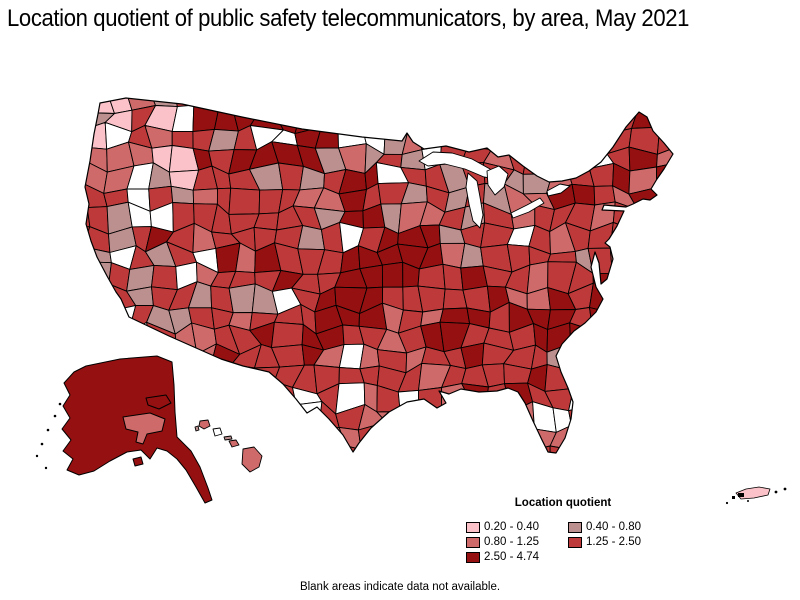  I want to click on maui-island, so click(234, 443).